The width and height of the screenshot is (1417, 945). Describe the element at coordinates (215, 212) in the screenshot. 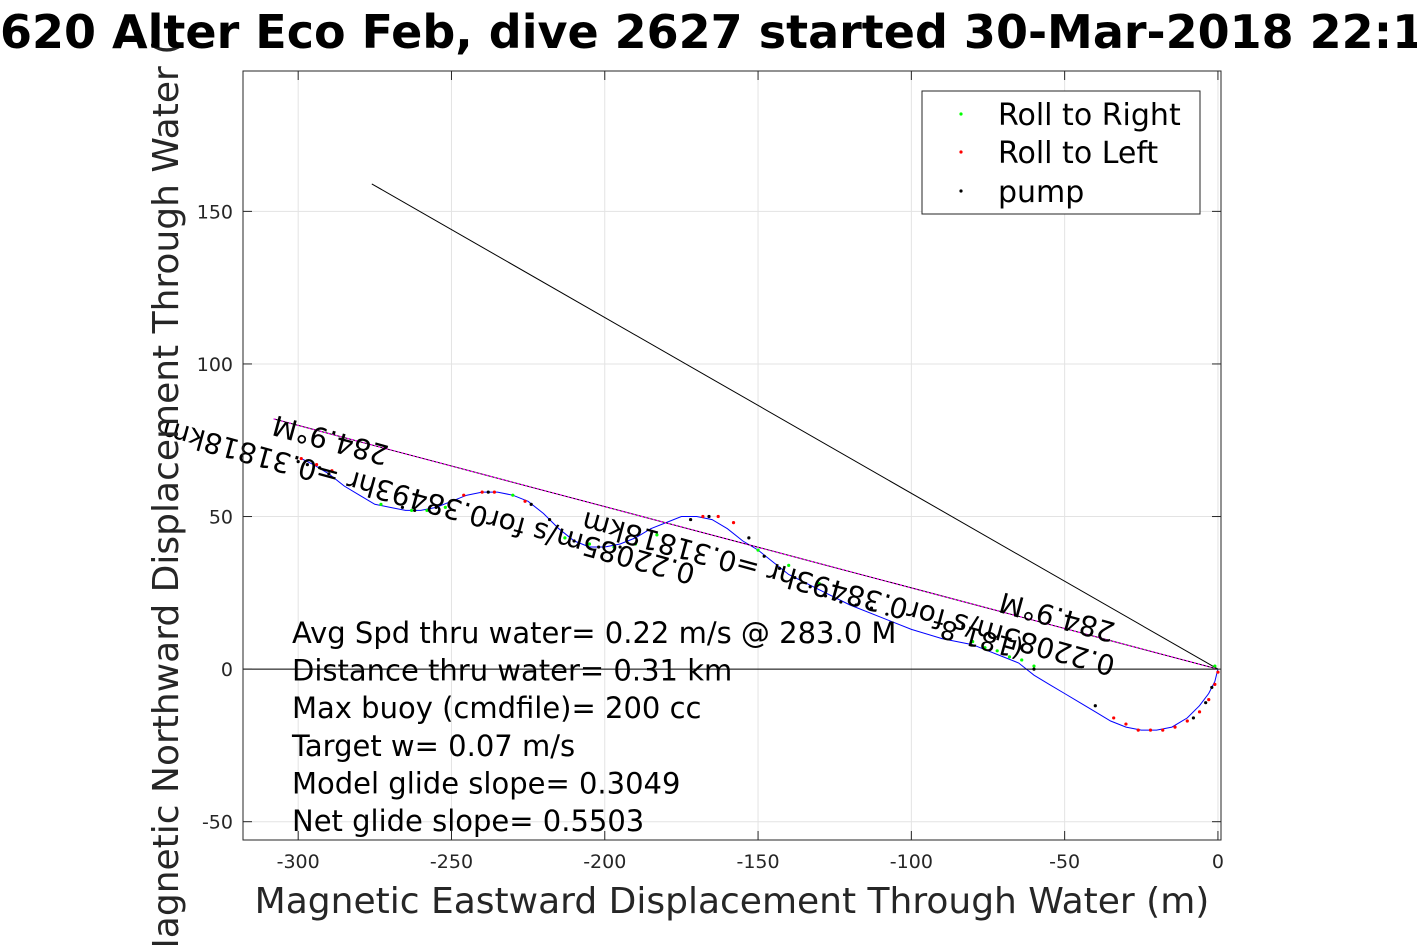

I see `y-tick-label: 150` at that location.